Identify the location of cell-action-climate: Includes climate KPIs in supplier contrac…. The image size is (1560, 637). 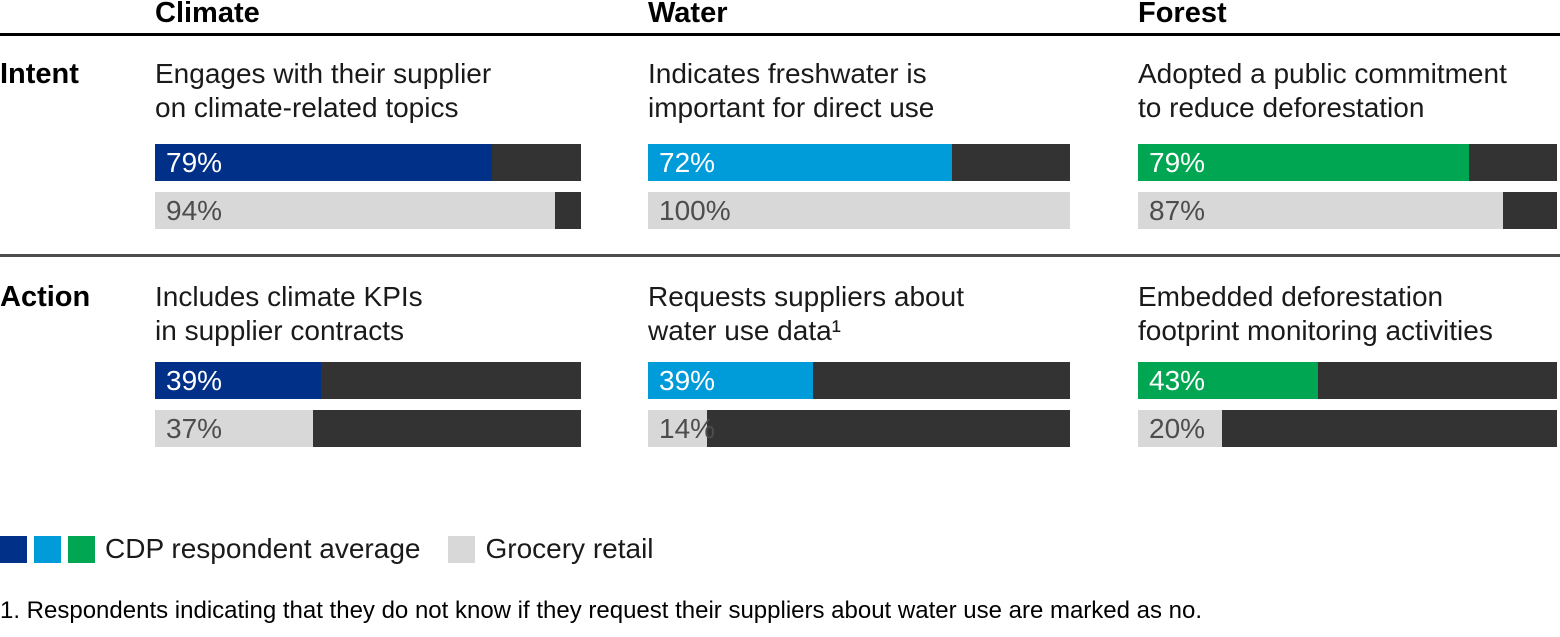
(368, 369).